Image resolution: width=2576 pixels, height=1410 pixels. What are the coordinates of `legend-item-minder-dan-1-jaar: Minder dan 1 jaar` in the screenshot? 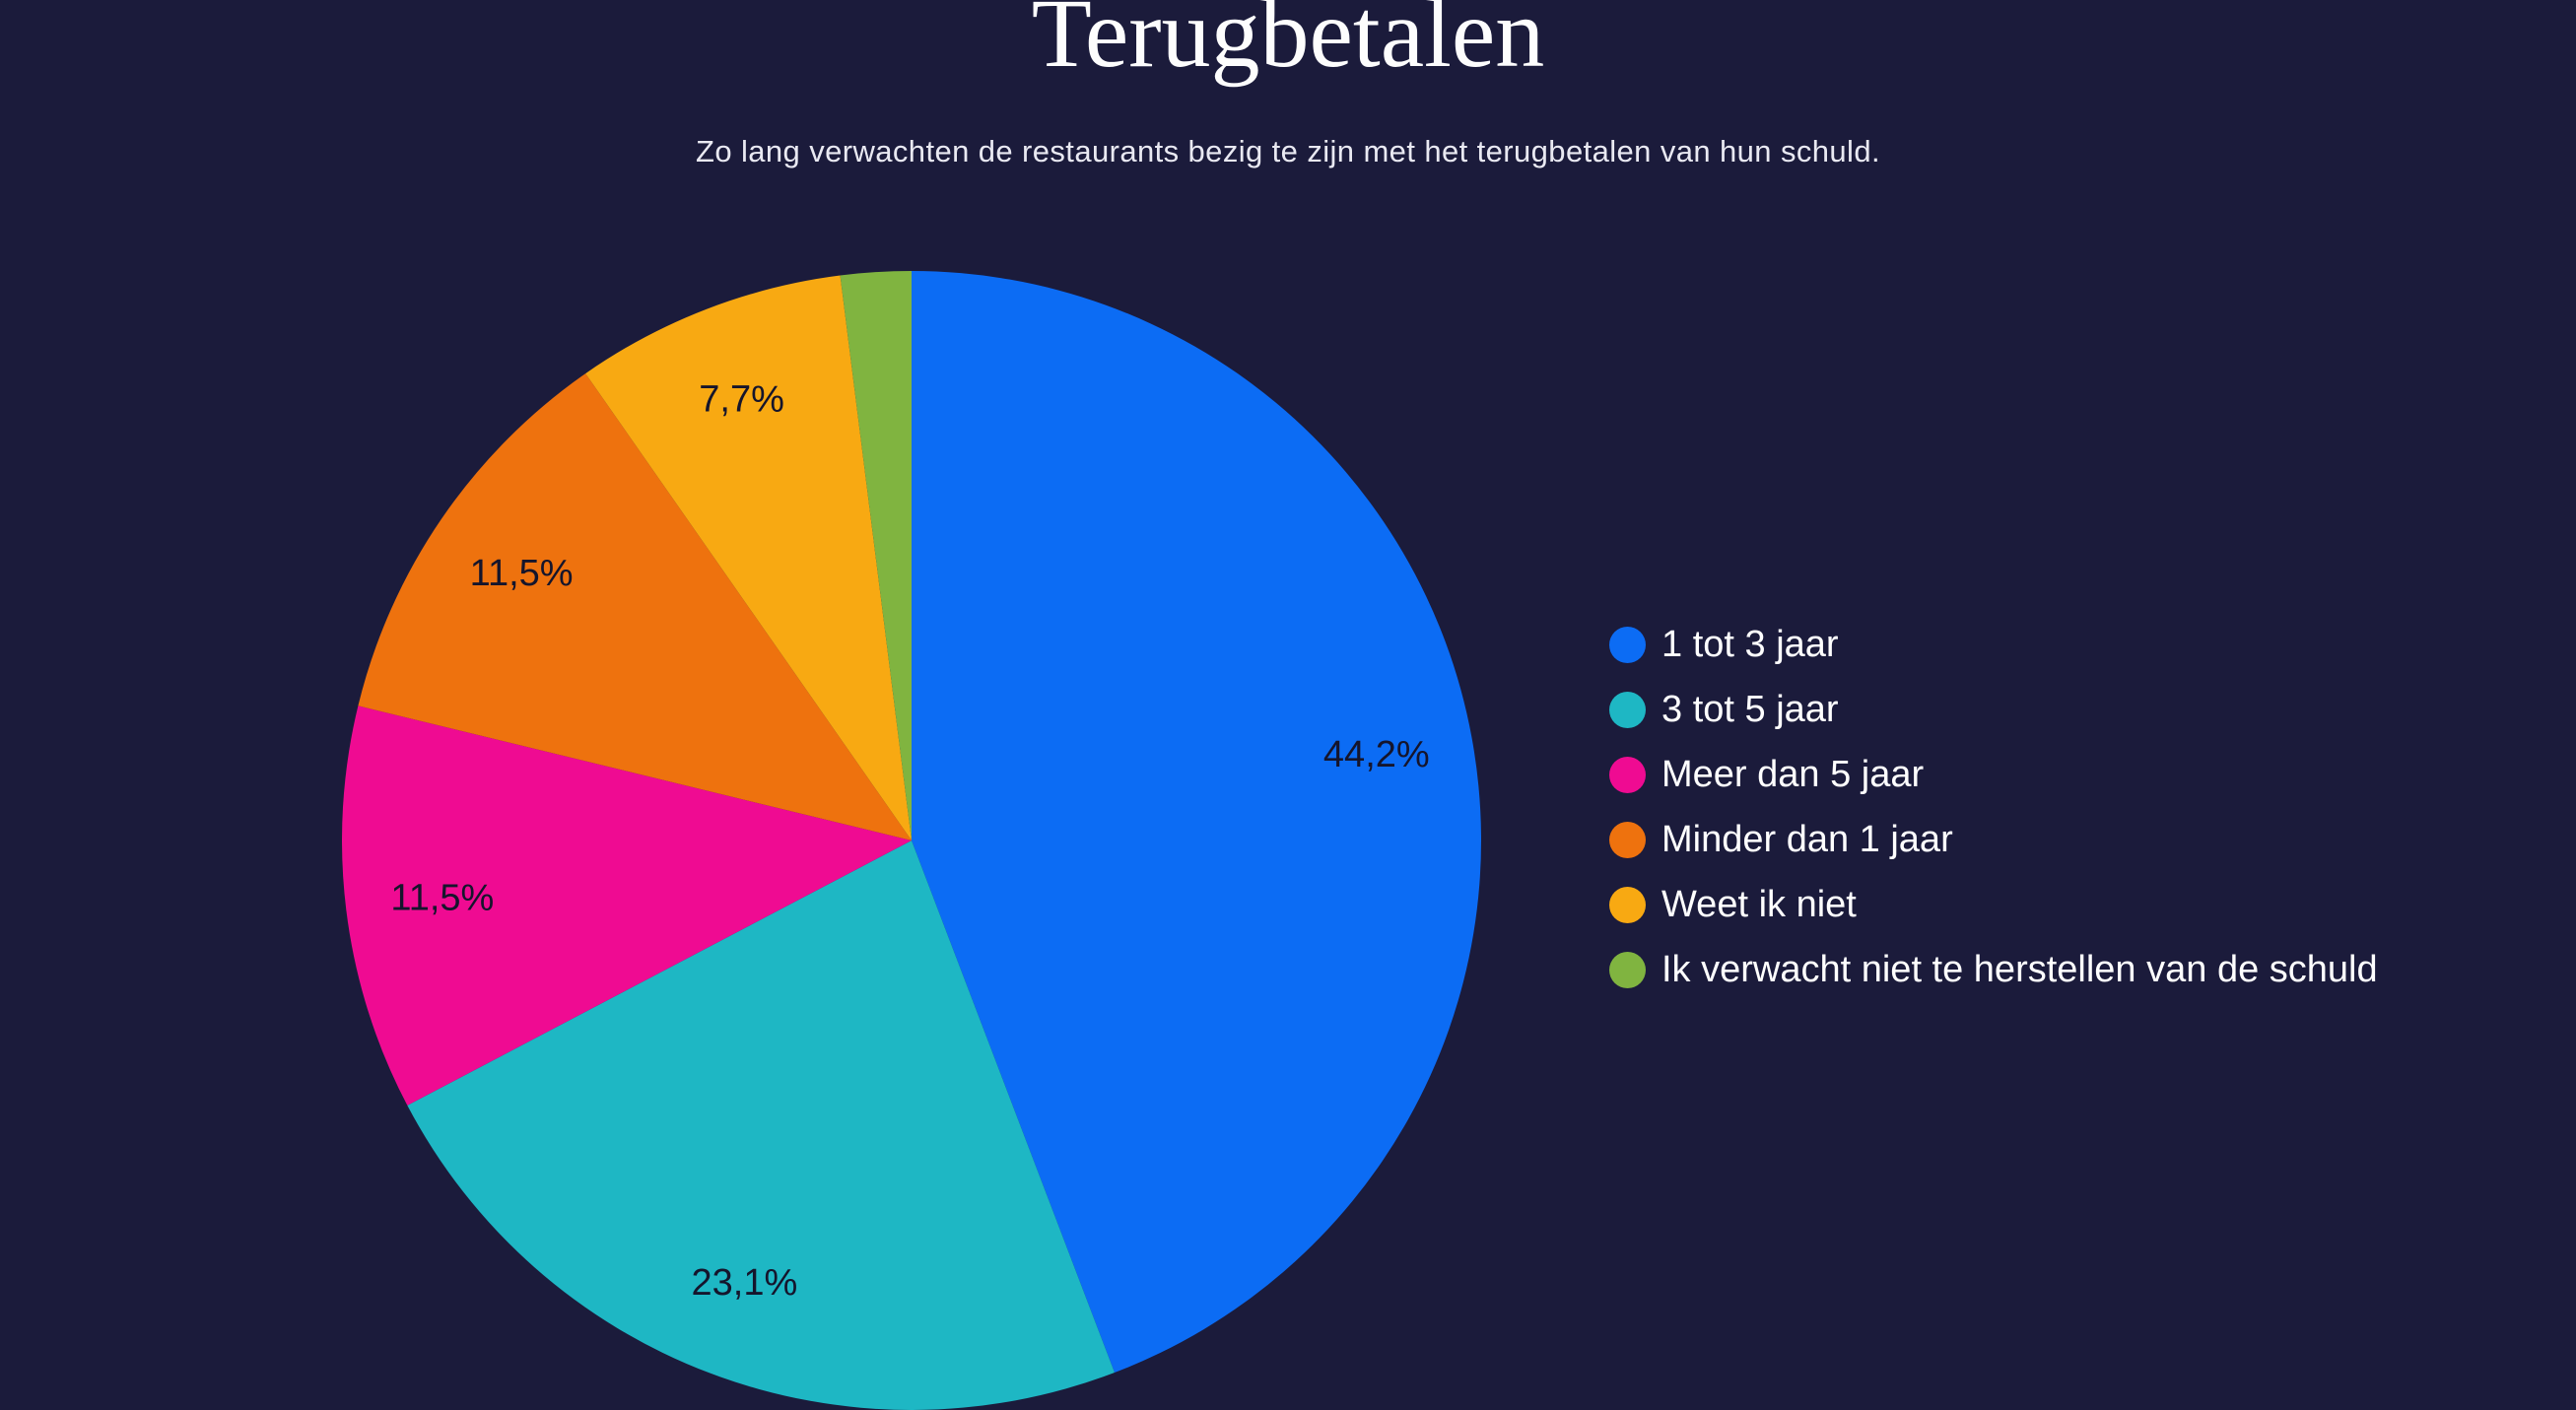 It's located at (1993, 839).